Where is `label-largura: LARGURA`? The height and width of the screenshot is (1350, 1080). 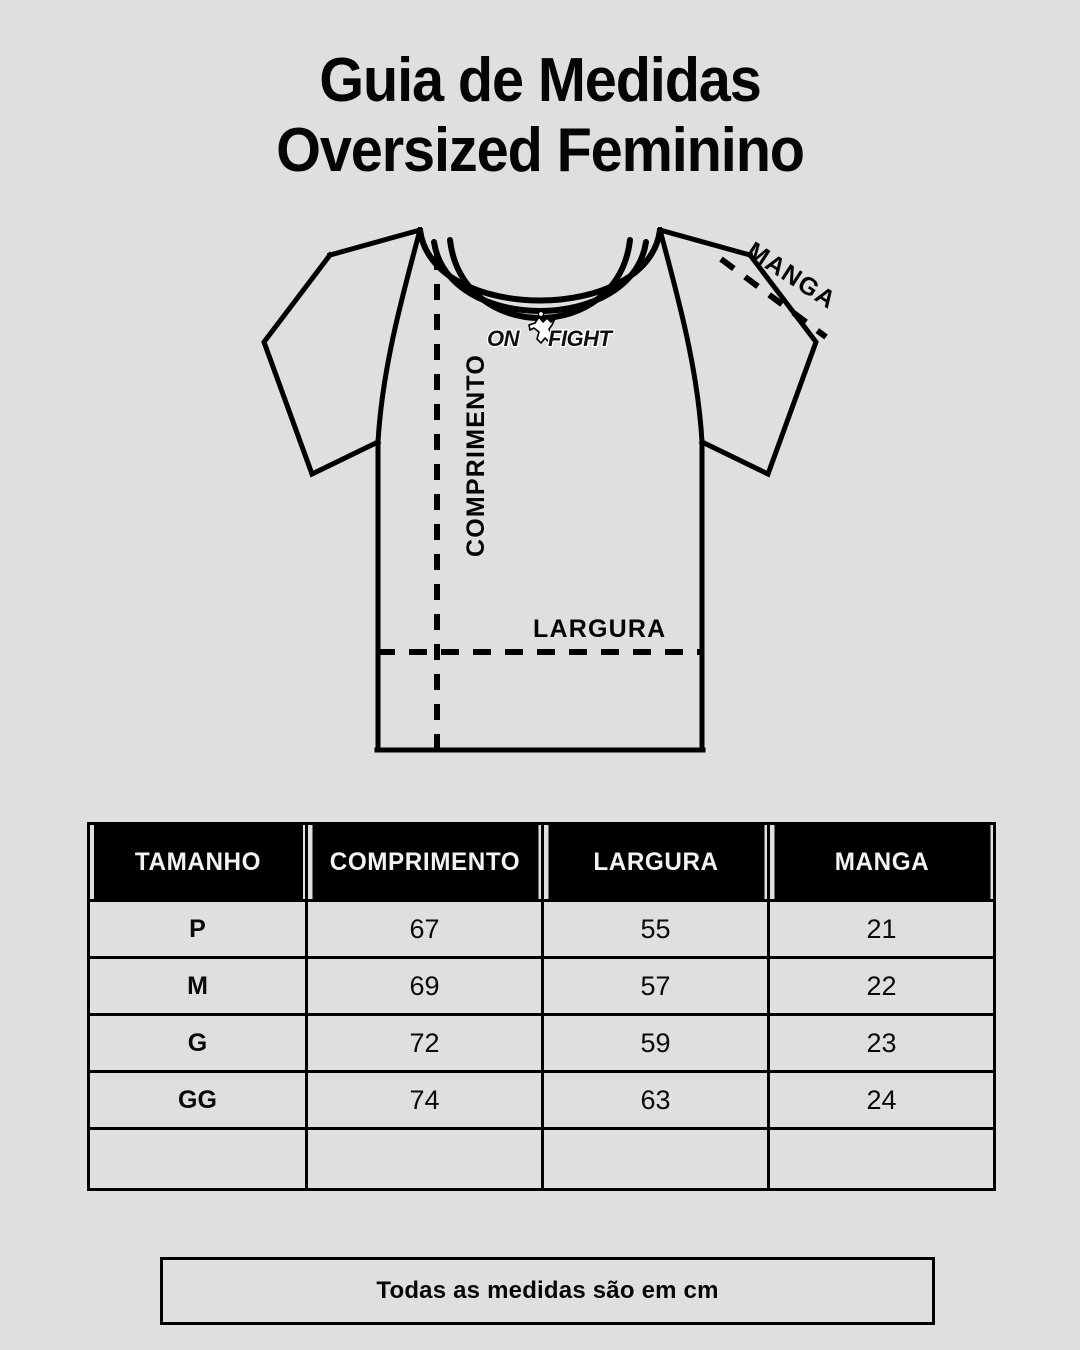 label-largura: LARGURA is located at coordinates (599, 629).